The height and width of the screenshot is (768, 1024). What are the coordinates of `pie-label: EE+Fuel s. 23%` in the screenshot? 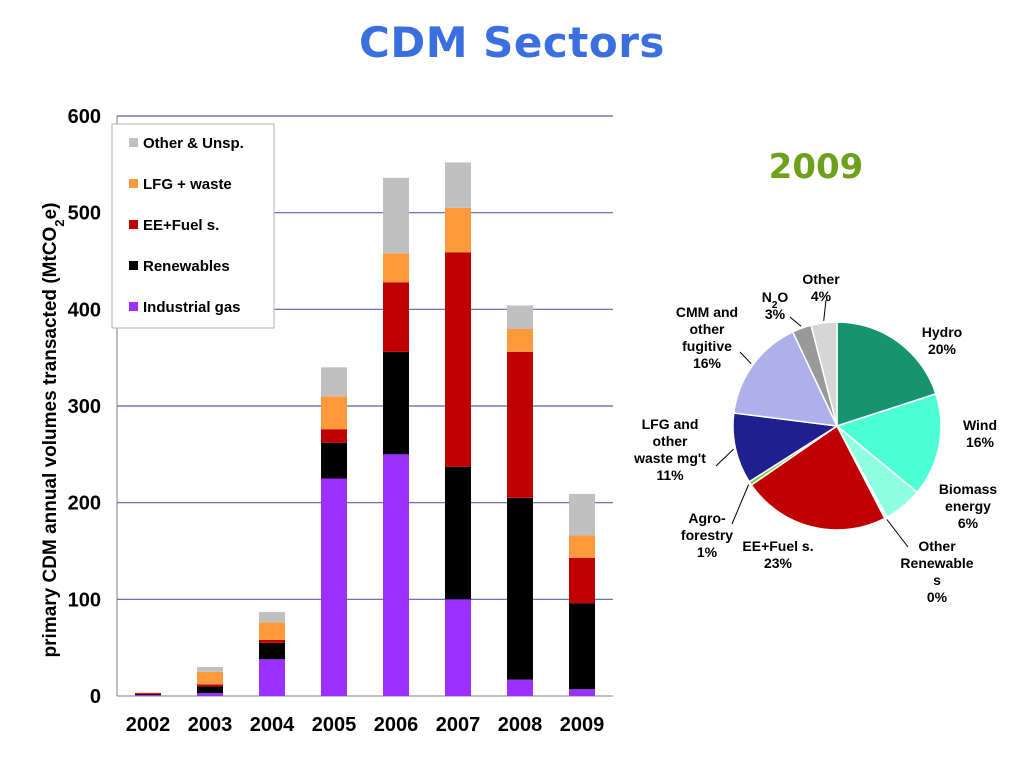 It's located at (777, 554).